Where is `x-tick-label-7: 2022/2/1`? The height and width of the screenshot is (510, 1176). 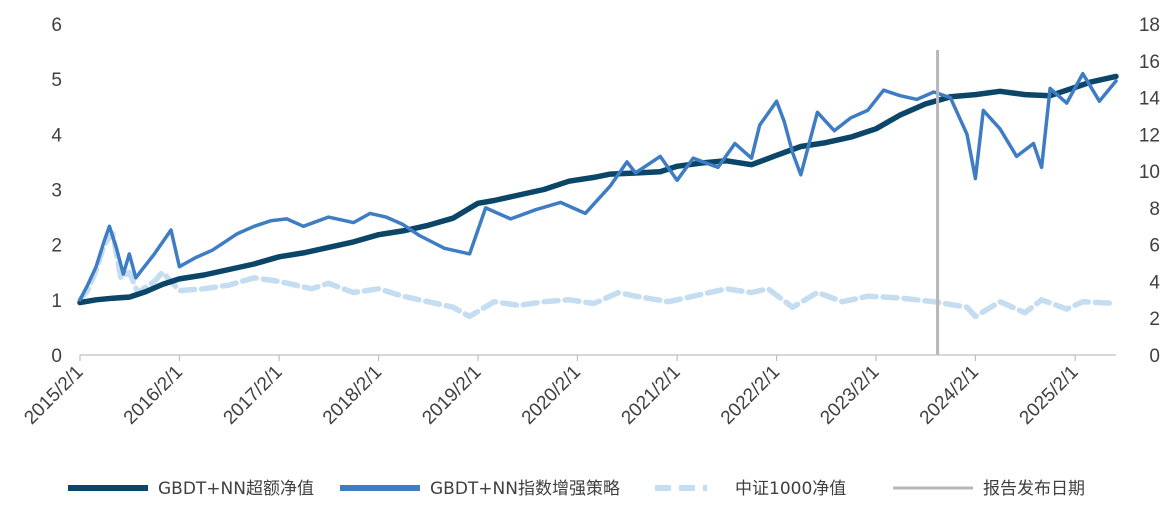
x-tick-label-7: 2022/2/1 is located at coordinates (750, 395).